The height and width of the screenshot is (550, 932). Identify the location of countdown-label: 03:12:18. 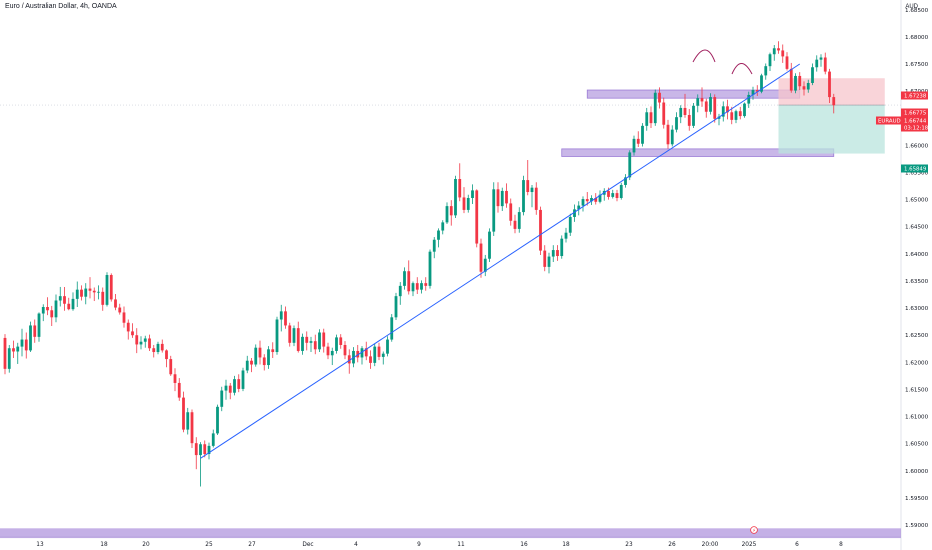
(916, 129).